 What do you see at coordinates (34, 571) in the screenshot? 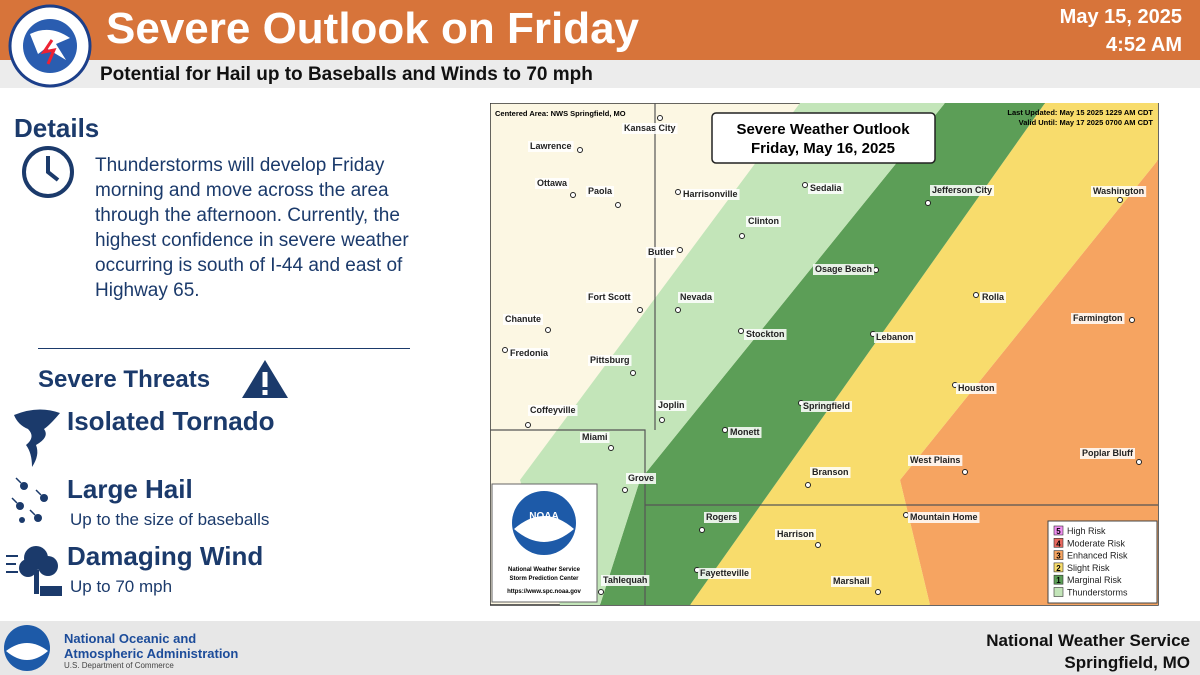
I see `wind-icon` at bounding box center [34, 571].